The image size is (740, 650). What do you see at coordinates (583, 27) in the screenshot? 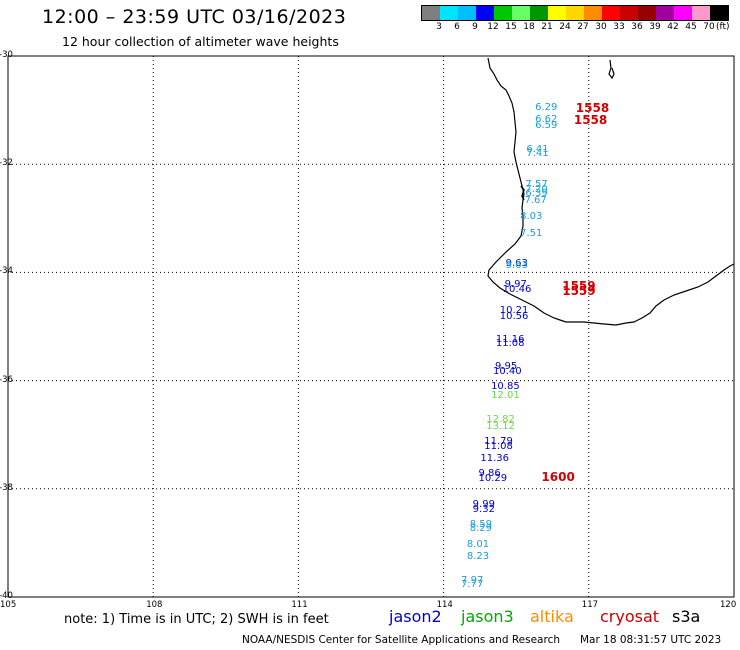
I see `color-scale-tick: 27` at bounding box center [583, 27].